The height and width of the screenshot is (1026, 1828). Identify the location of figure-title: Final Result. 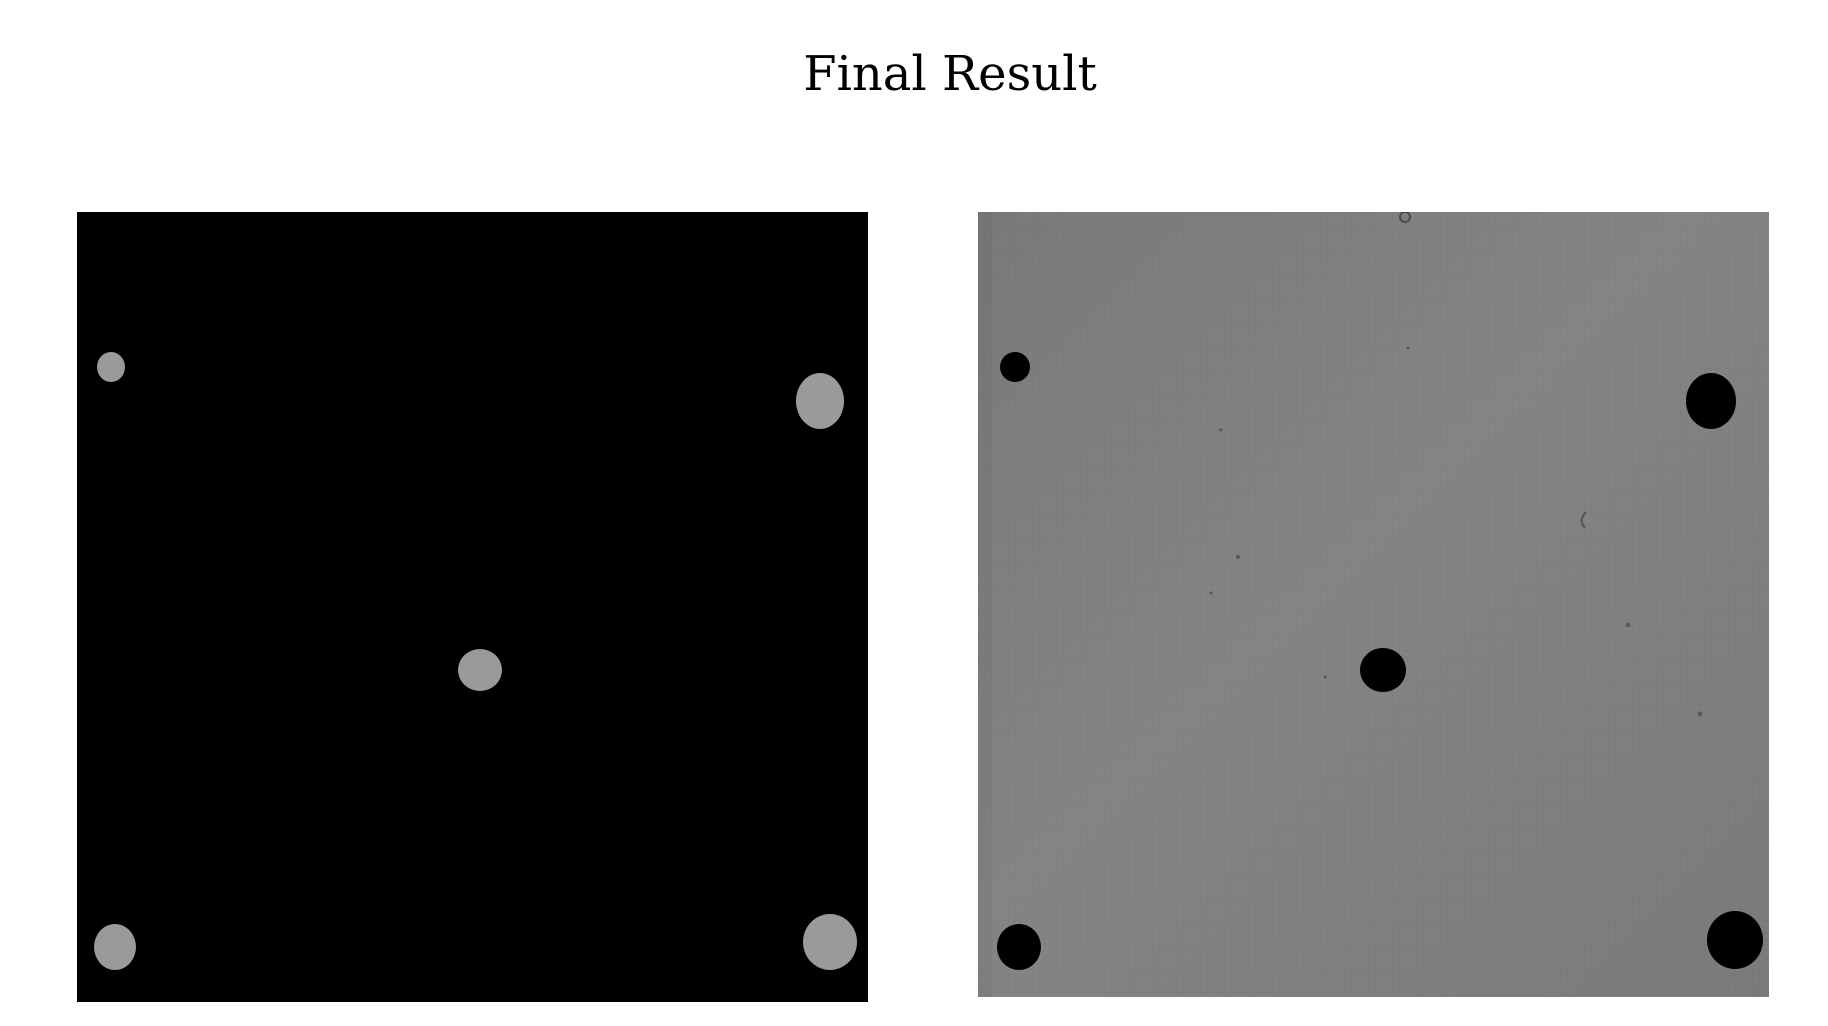
(950, 74).